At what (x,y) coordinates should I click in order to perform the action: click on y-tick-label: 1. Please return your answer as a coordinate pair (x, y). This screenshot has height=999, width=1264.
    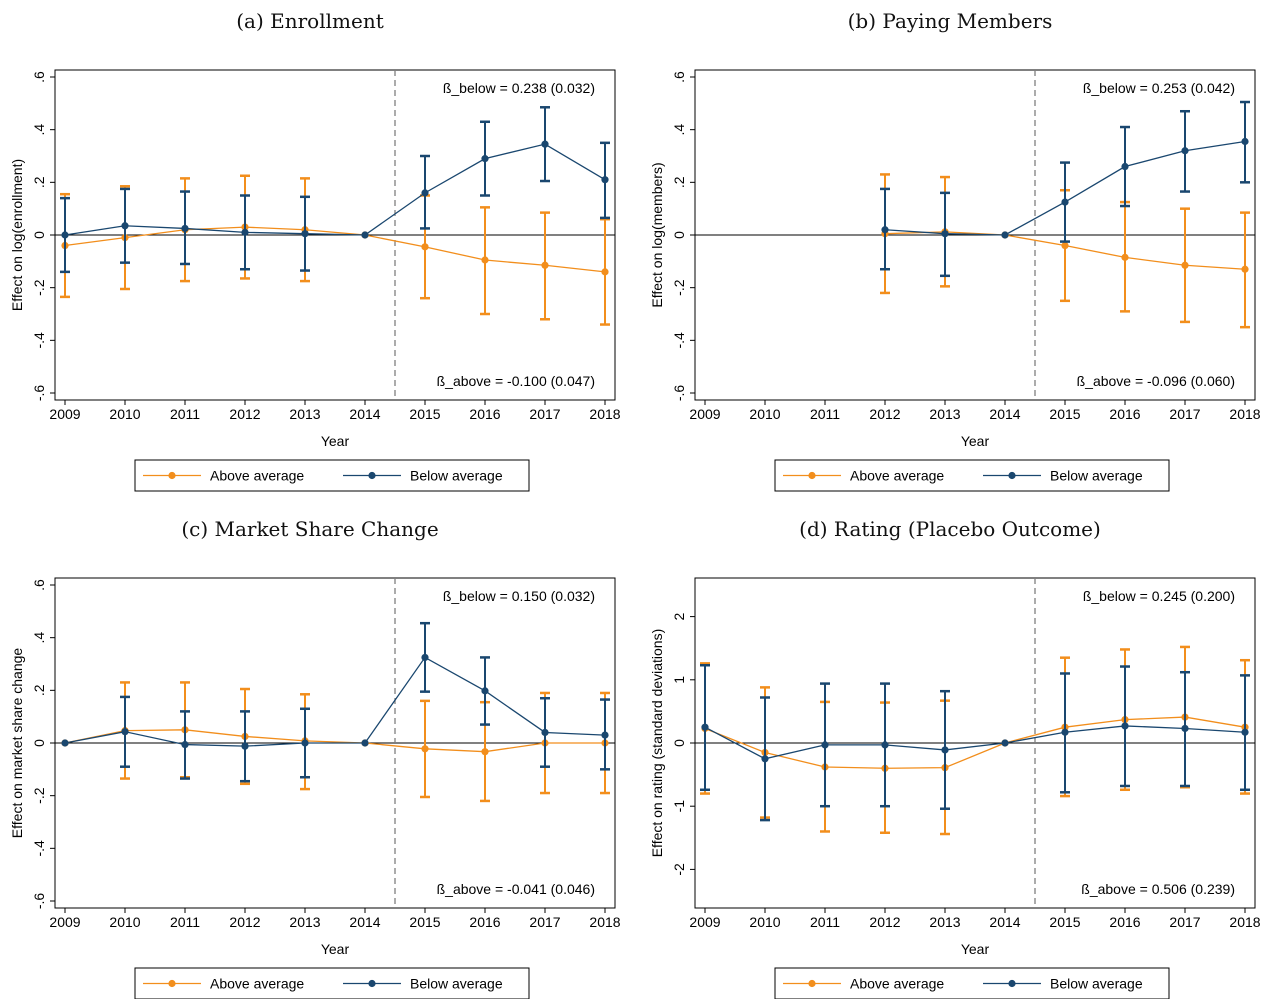
    Looking at the image, I should click on (679, 680).